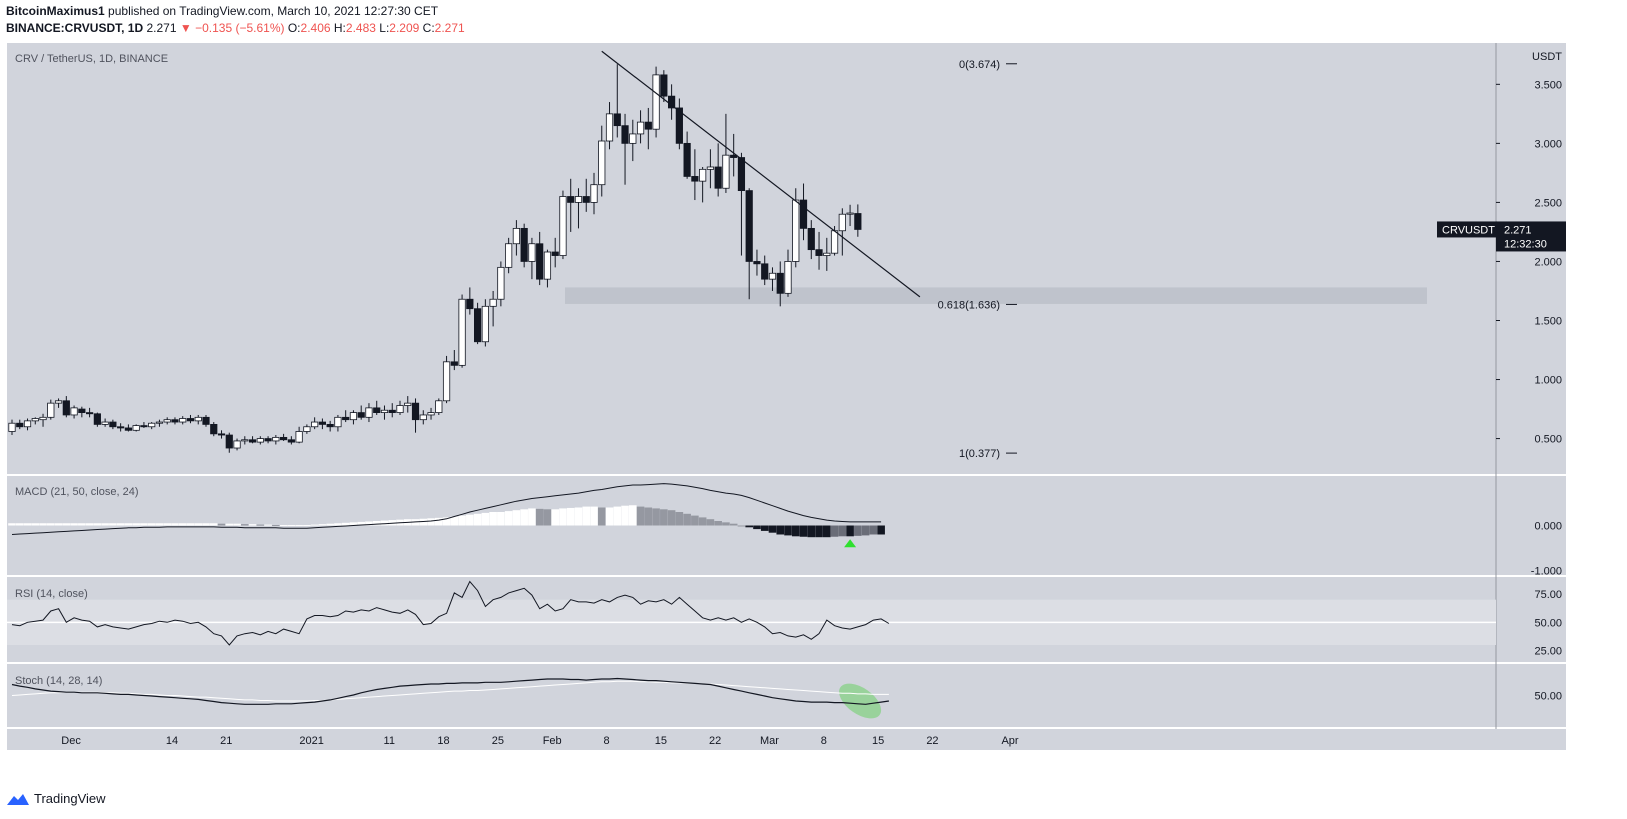 This screenshot has height=819, width=1627. What do you see at coordinates (1547, 57) in the screenshot?
I see `currency-label: USDT` at bounding box center [1547, 57].